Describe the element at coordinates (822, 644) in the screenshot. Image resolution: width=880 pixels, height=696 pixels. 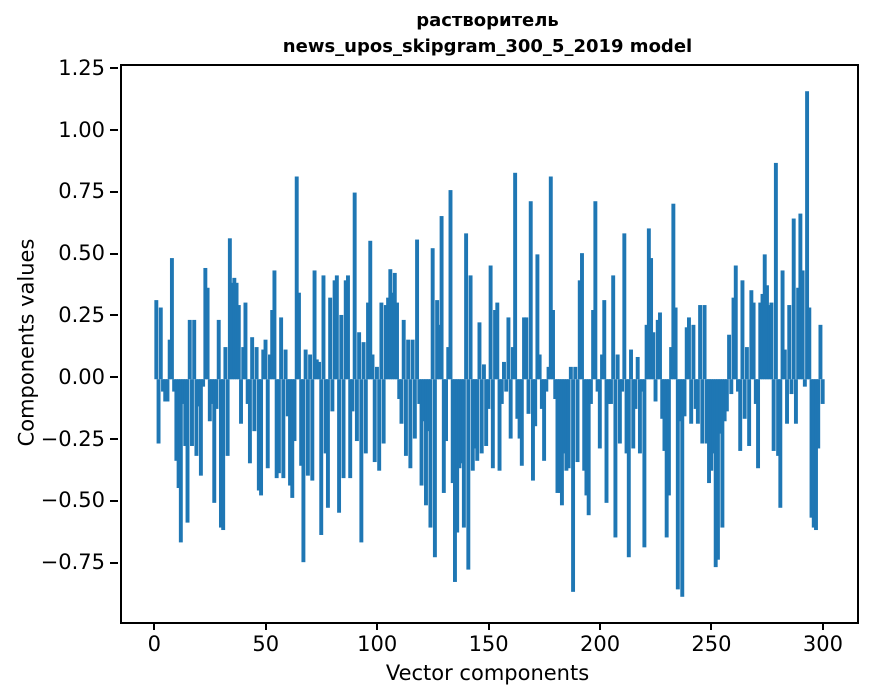
I see `x-tick-label: 300` at that location.